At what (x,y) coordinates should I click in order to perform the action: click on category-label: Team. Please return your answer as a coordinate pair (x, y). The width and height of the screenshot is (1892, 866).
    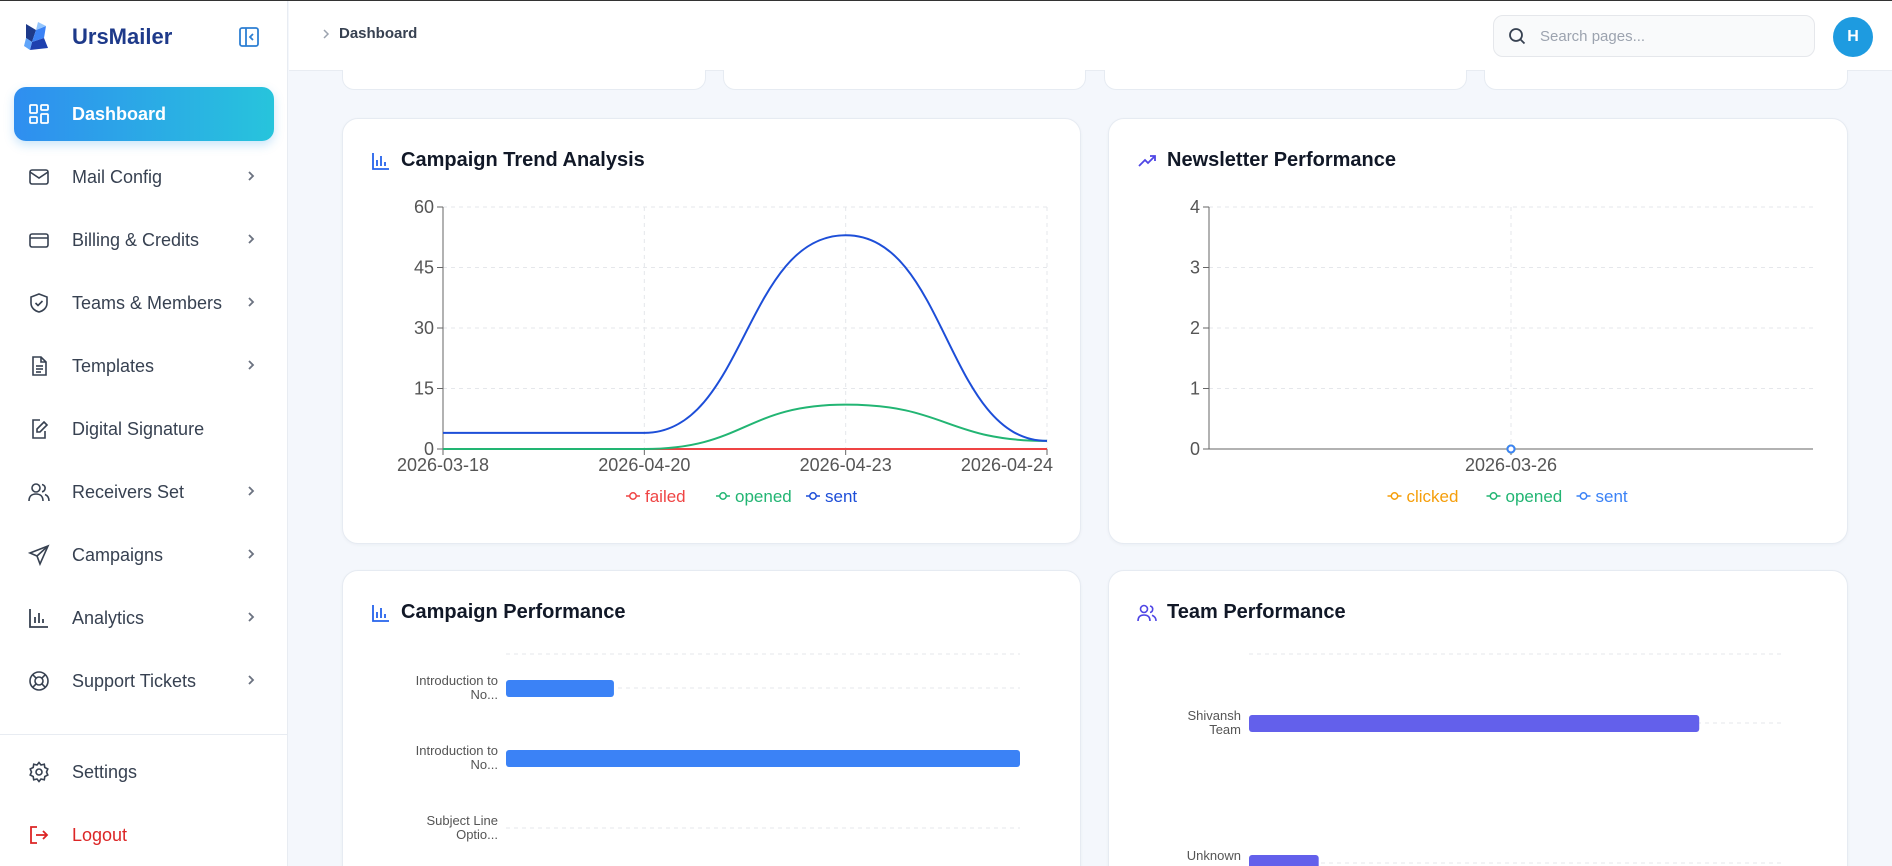
    Looking at the image, I should click on (1225, 729).